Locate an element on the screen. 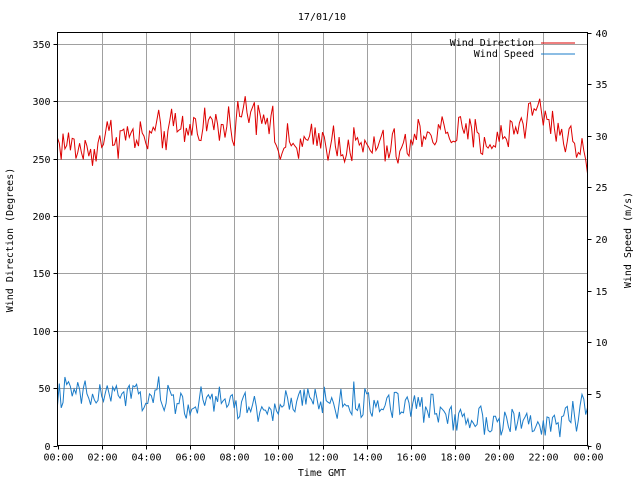 The height and width of the screenshot is (480, 640). y-right-tick-label: 40 is located at coordinates (602, 34).